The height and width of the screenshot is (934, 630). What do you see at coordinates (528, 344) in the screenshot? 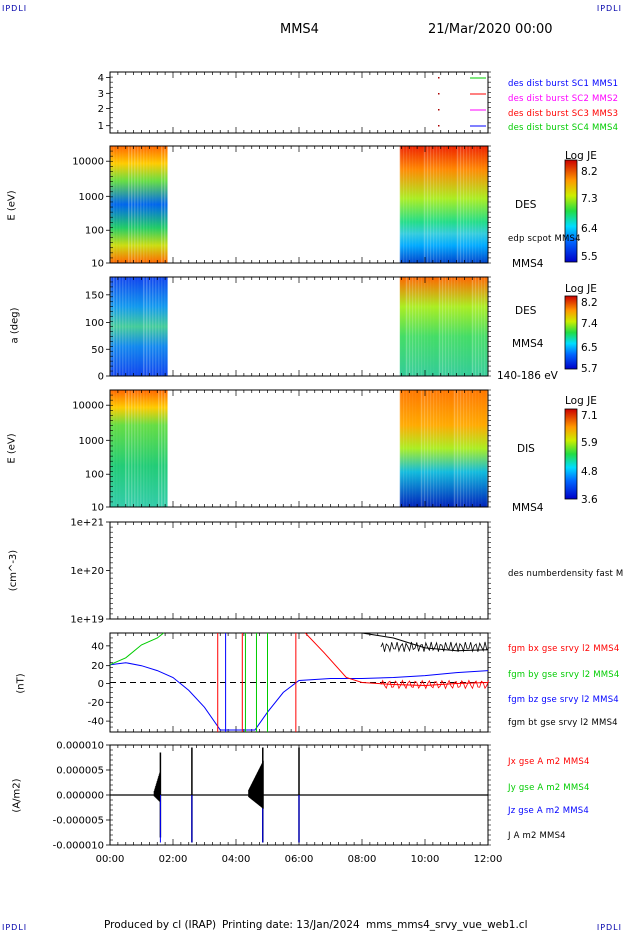
I see `des-pitch-sc-label: MMS4` at bounding box center [528, 344].